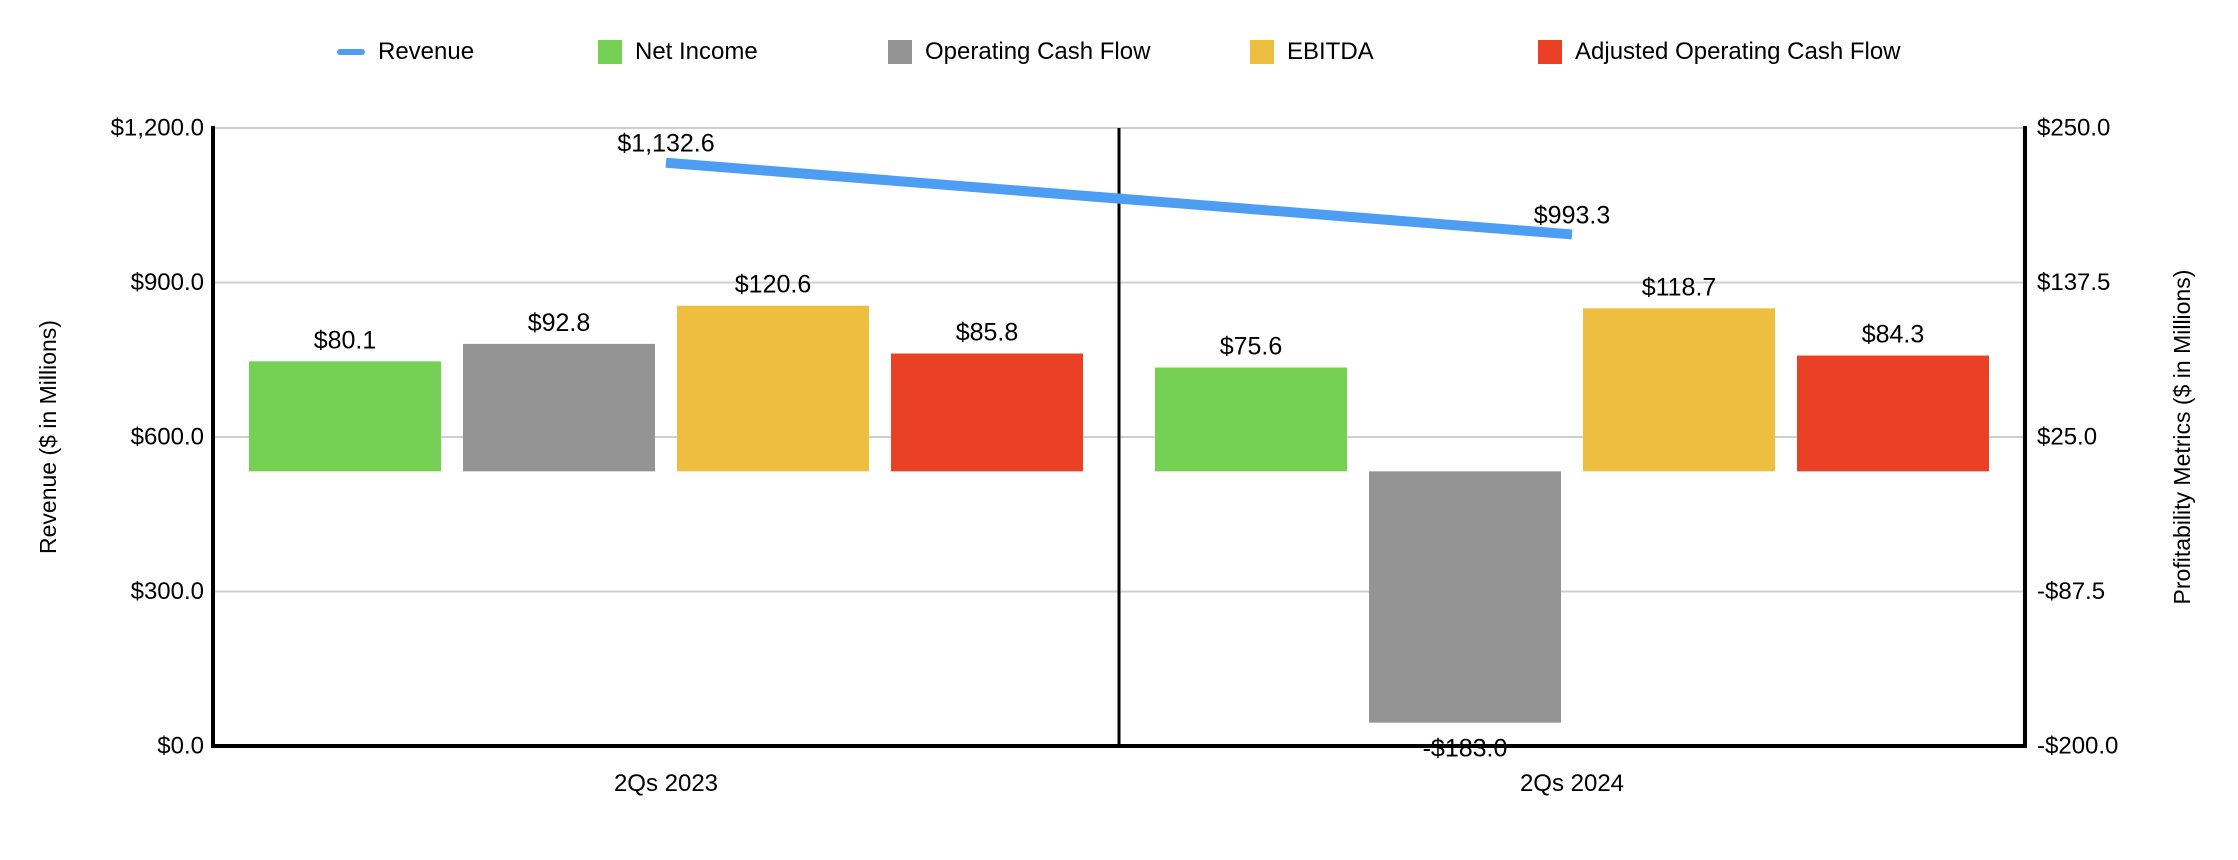 This screenshot has width=2238, height=860. Describe the element at coordinates (696, 51) in the screenshot. I see `legend-label-net-income: Net Income` at that location.